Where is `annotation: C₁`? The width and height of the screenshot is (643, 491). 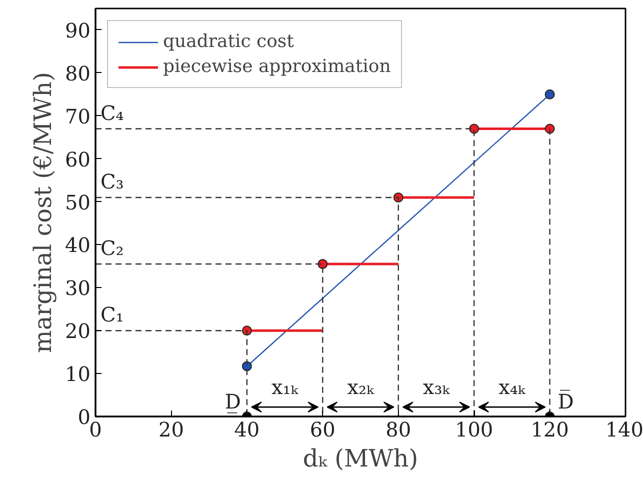 annotation: C₁ is located at coordinates (112, 314).